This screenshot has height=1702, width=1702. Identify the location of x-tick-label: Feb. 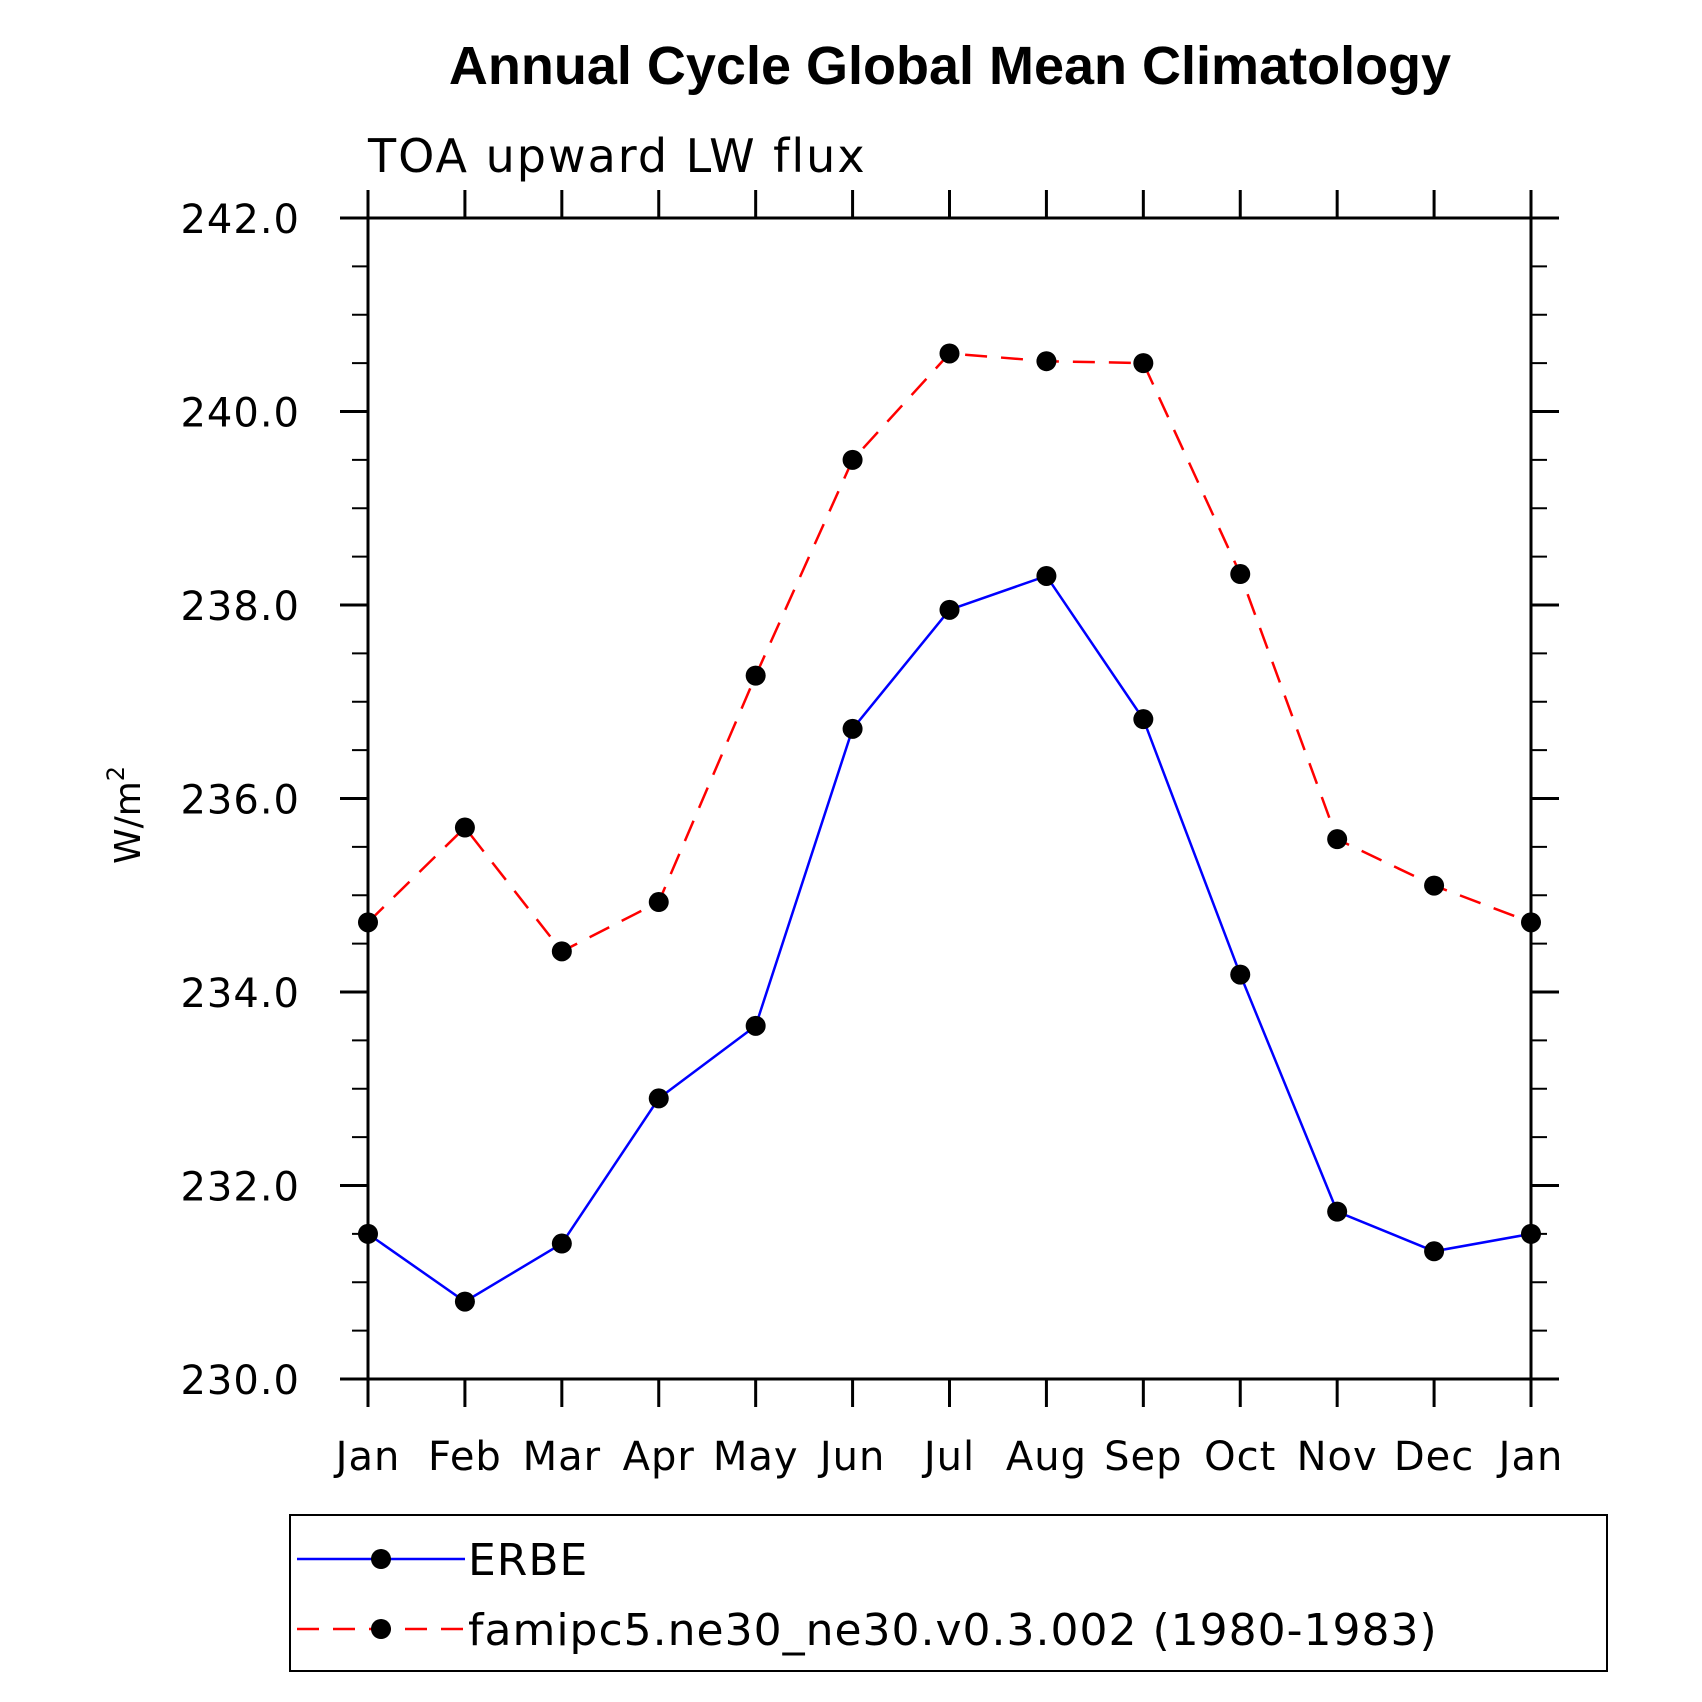
(465, 1457).